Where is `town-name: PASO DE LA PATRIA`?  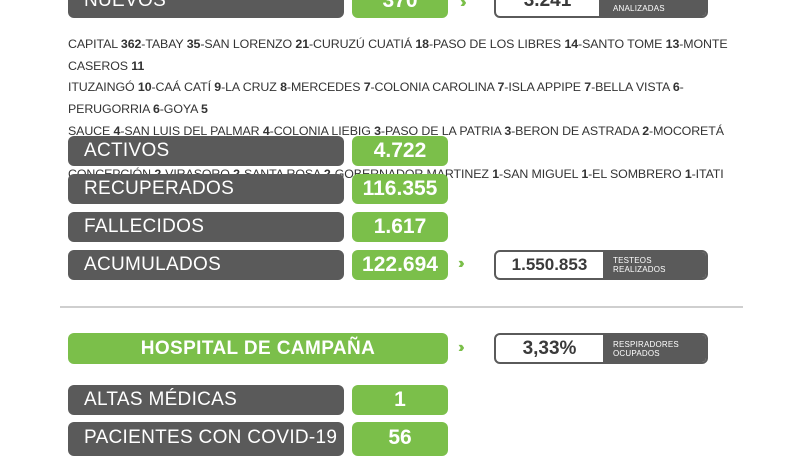 town-name: PASO DE LA PATRIA is located at coordinates (444, 130).